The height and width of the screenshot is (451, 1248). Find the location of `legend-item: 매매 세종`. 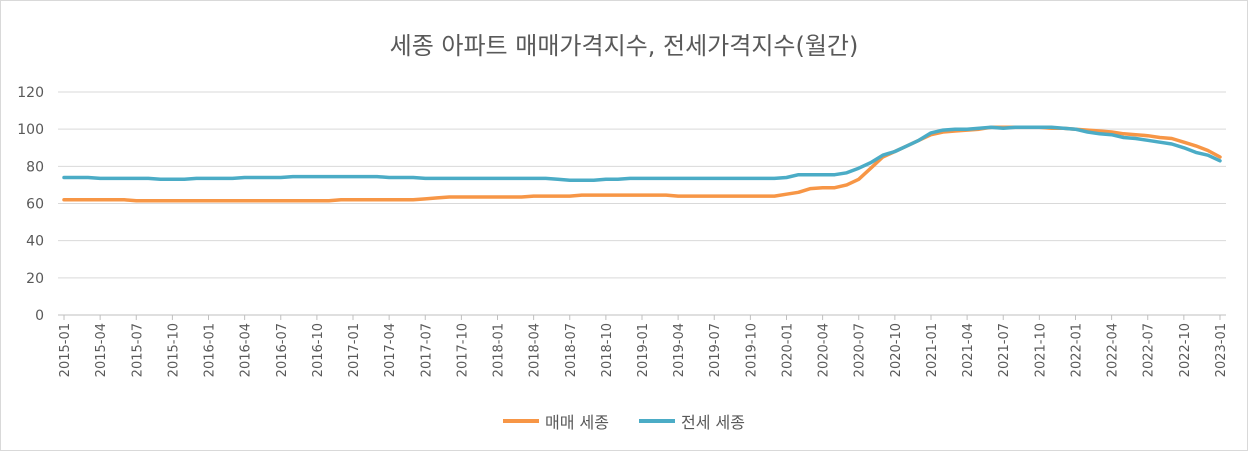

legend-item: 매매 세종 is located at coordinates (556, 421).